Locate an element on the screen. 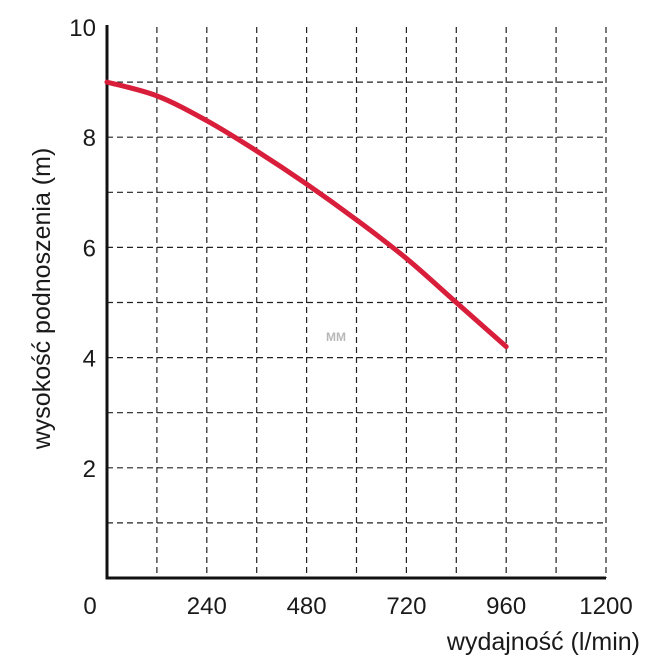  y-tick-labels: 2 4 6 8 10 is located at coordinates (82, 249).